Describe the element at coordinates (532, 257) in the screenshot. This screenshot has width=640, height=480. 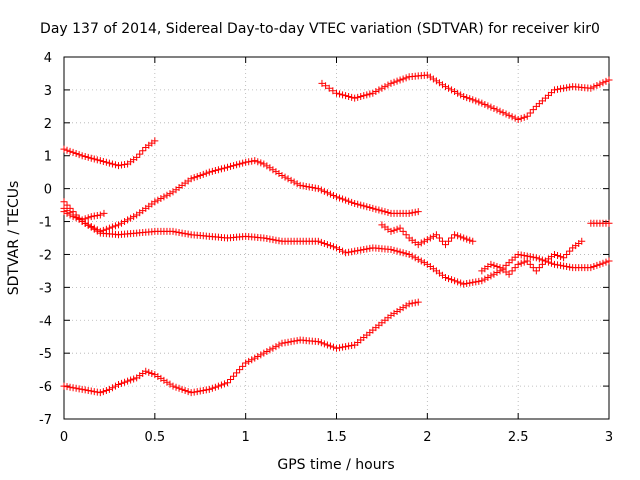
I see `series-sat-h` at that location.